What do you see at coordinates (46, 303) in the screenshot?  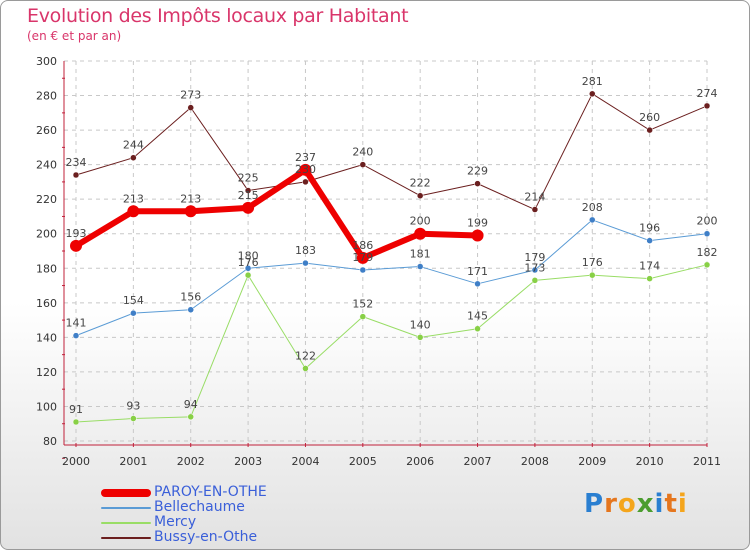 I see `y-tick-label: 160` at bounding box center [46, 303].